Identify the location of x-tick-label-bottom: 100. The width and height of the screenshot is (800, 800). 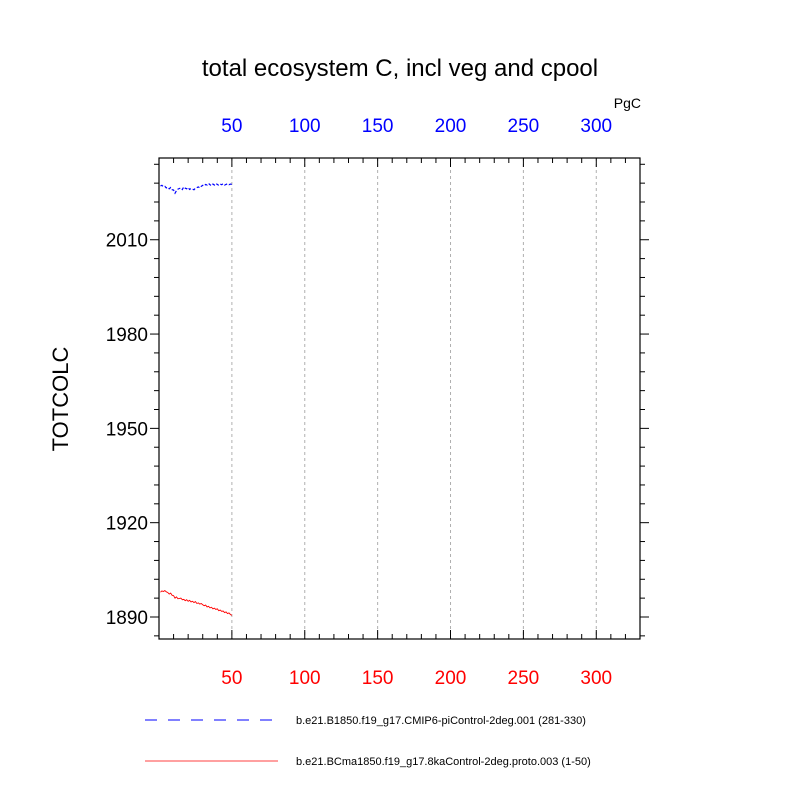
(305, 678).